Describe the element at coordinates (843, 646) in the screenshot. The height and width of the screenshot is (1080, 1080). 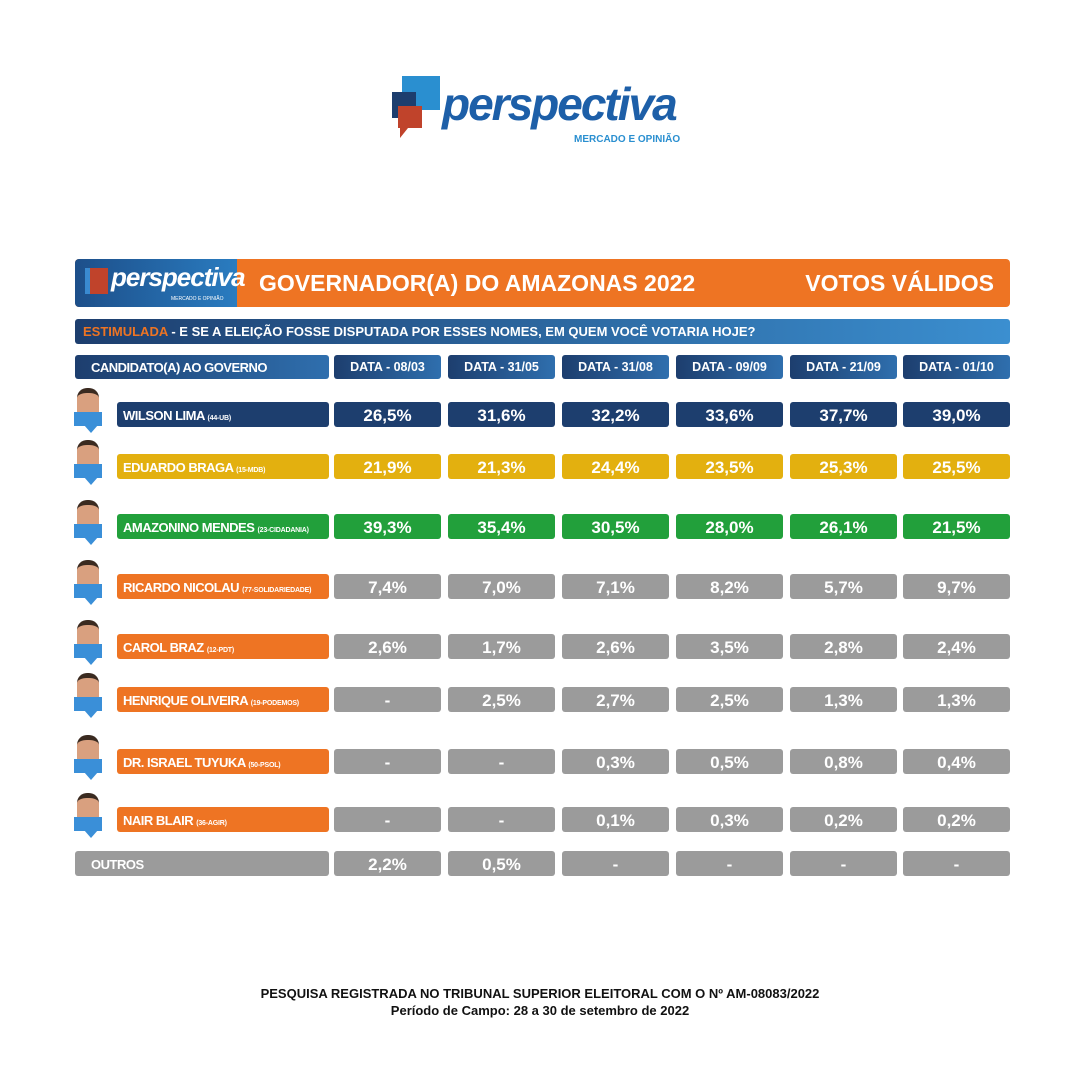
I see `value-cell: 2,8%` at that location.